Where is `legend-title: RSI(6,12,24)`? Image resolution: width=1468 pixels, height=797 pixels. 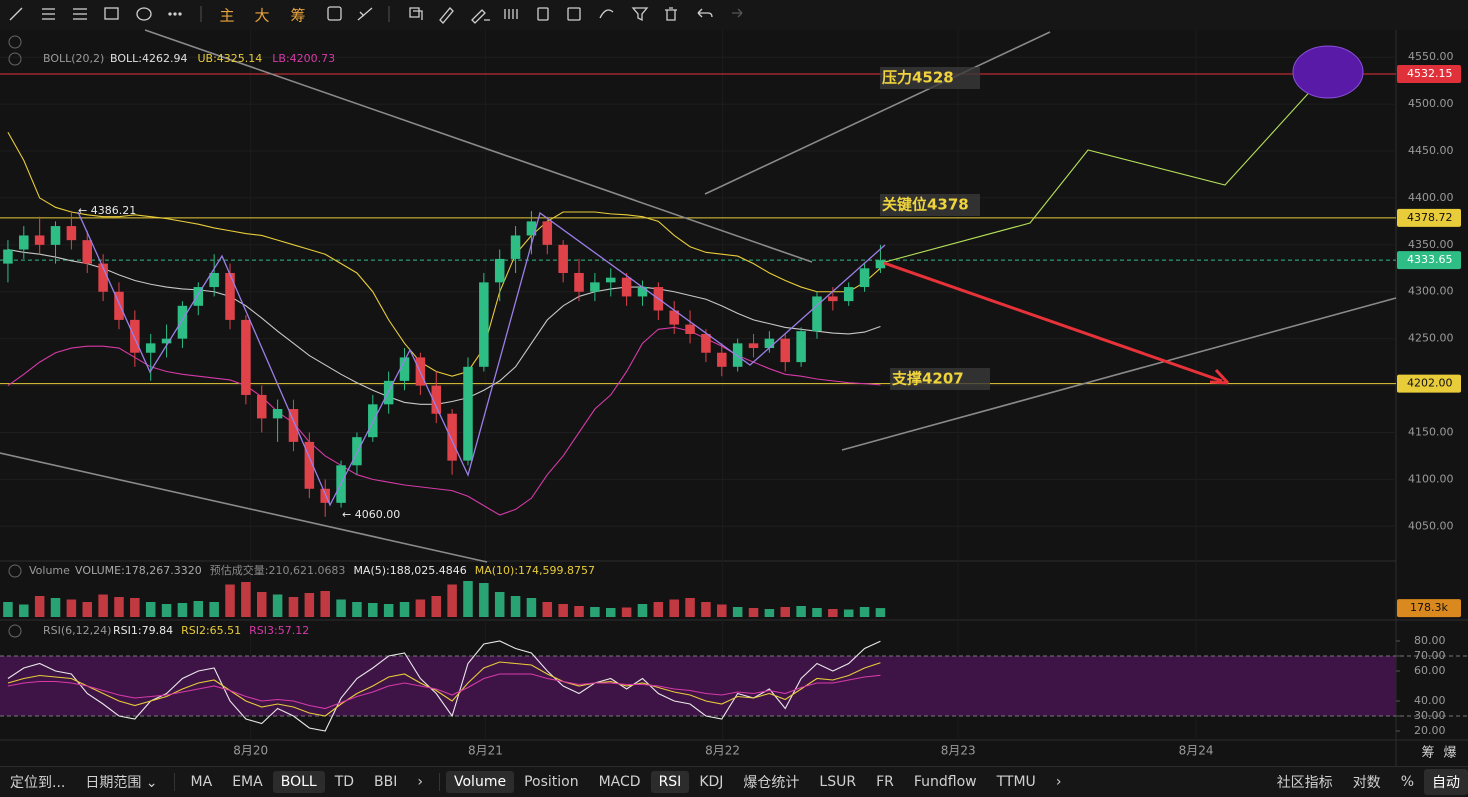
legend-title: RSI(6,12,24) is located at coordinates (77, 630).